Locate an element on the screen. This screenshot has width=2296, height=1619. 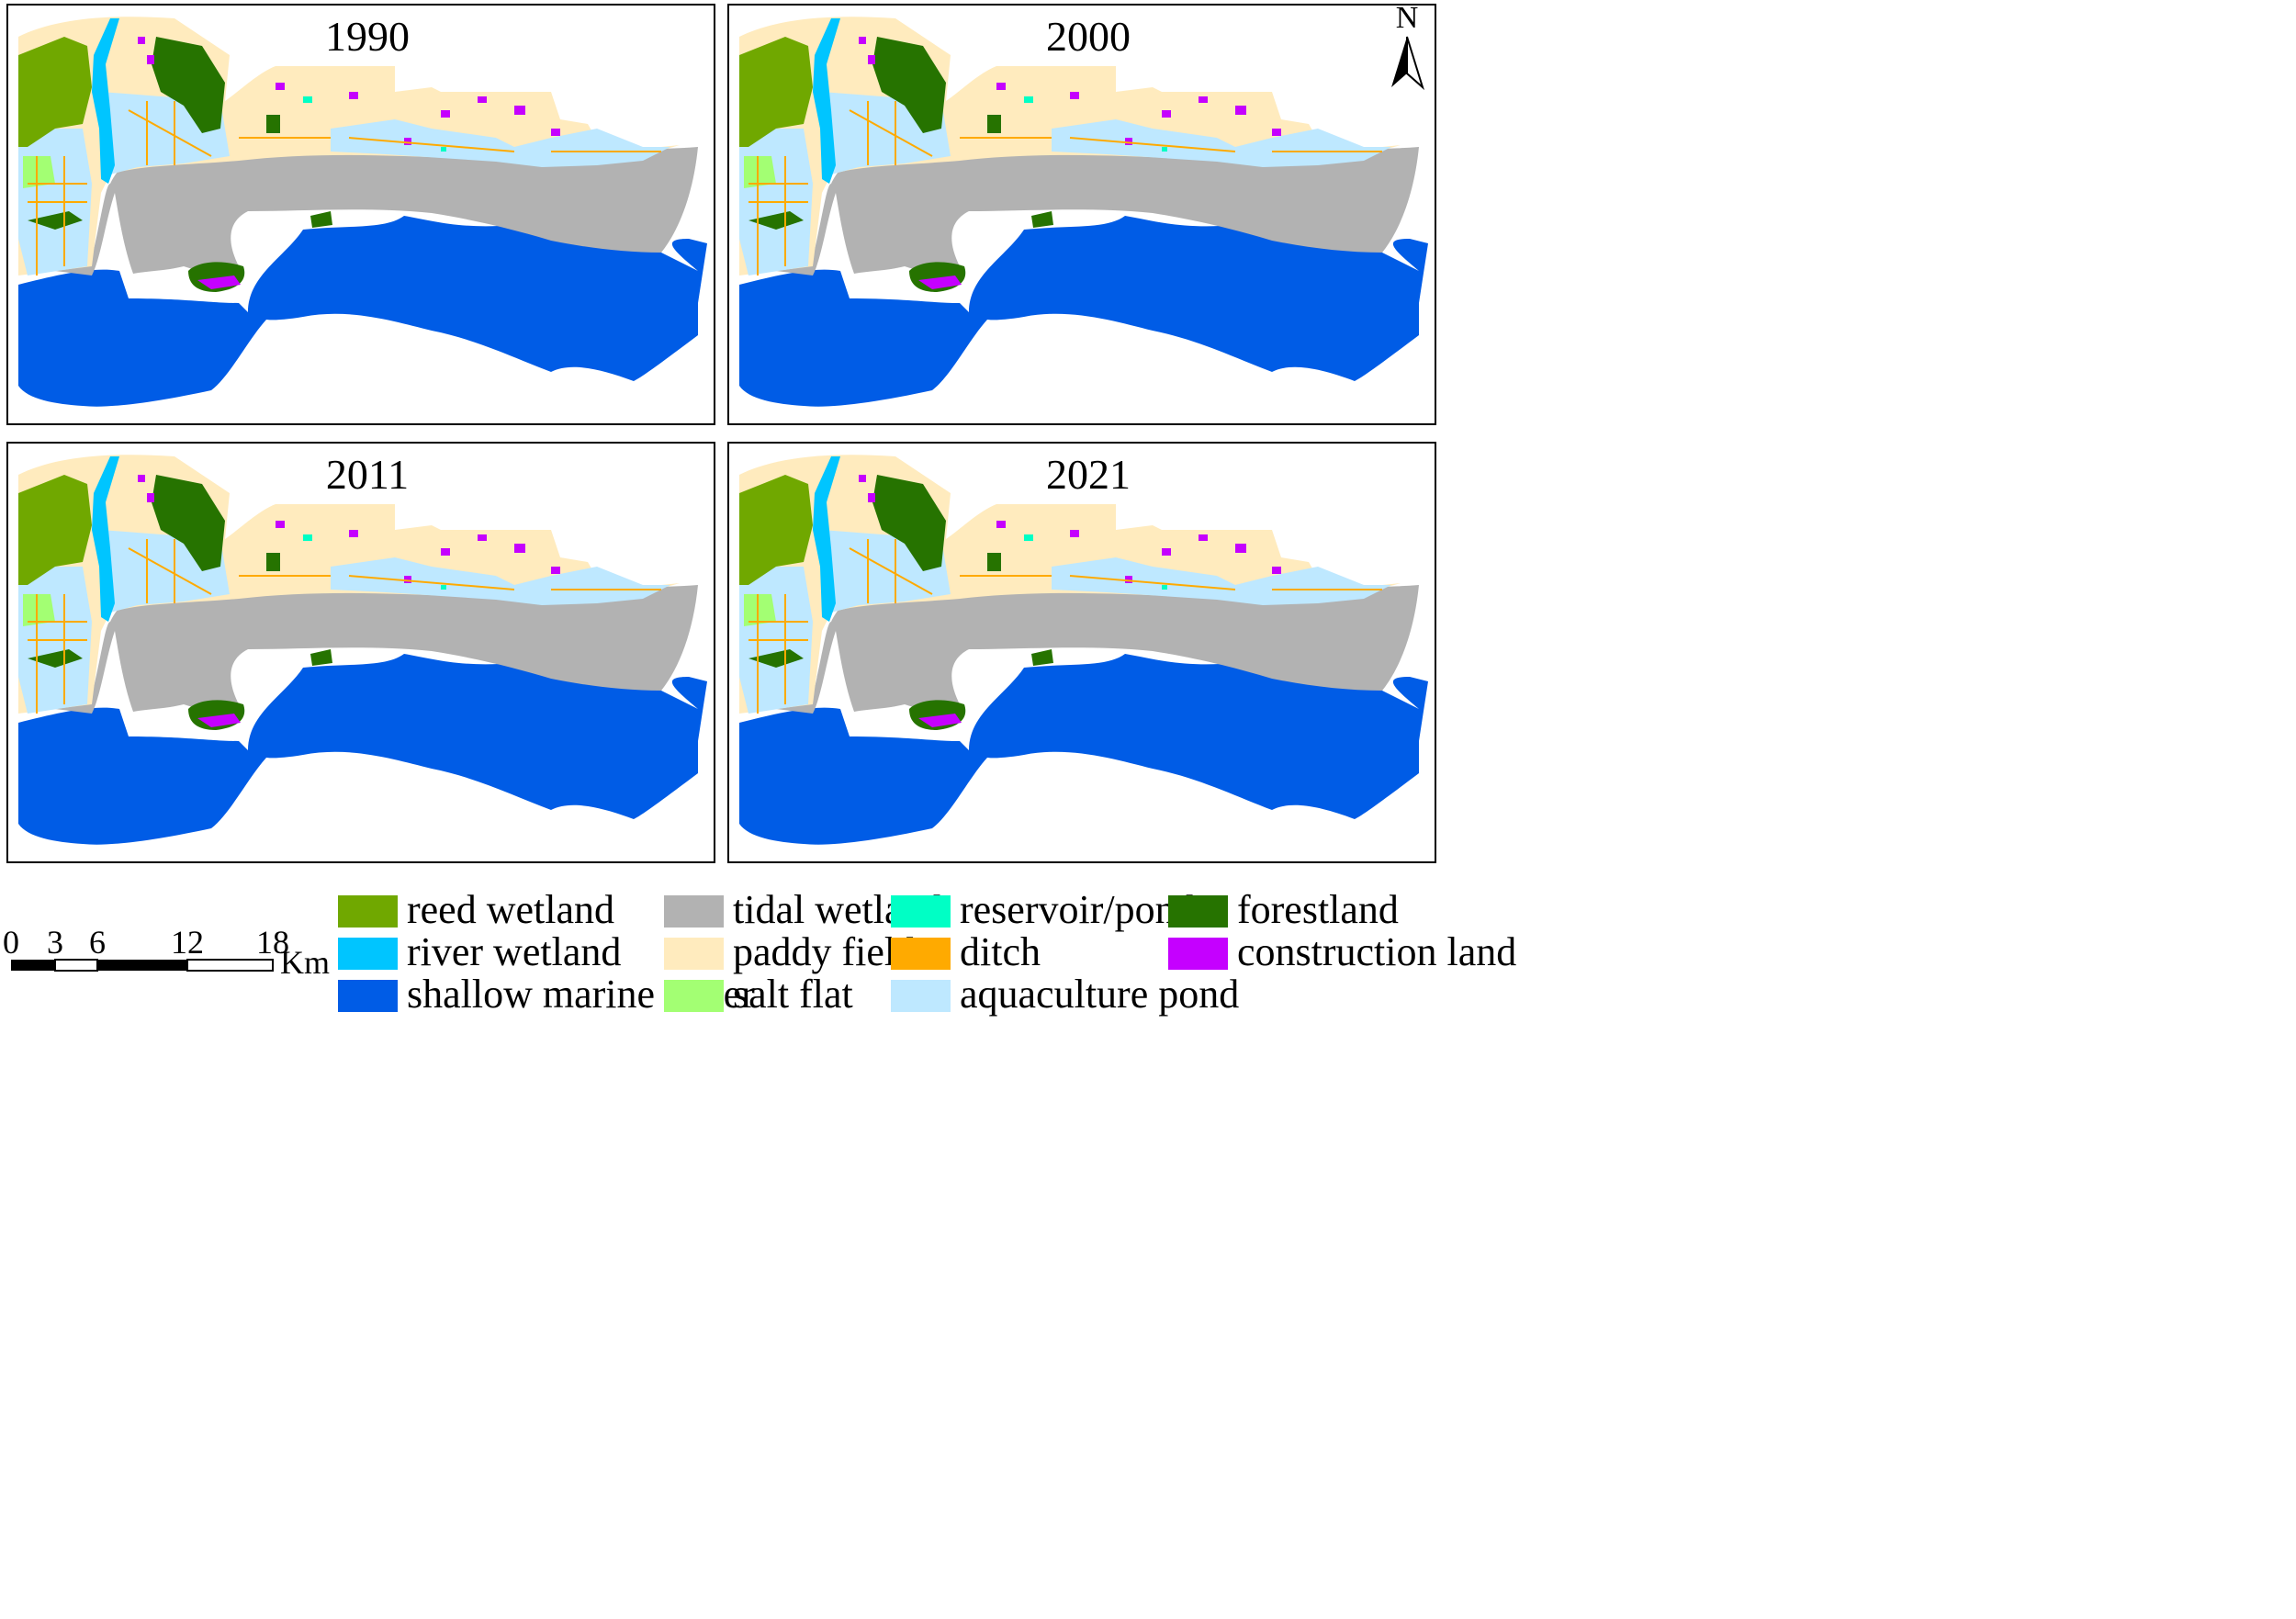
legend-label: aquaculture pond is located at coordinates (1099, 994).